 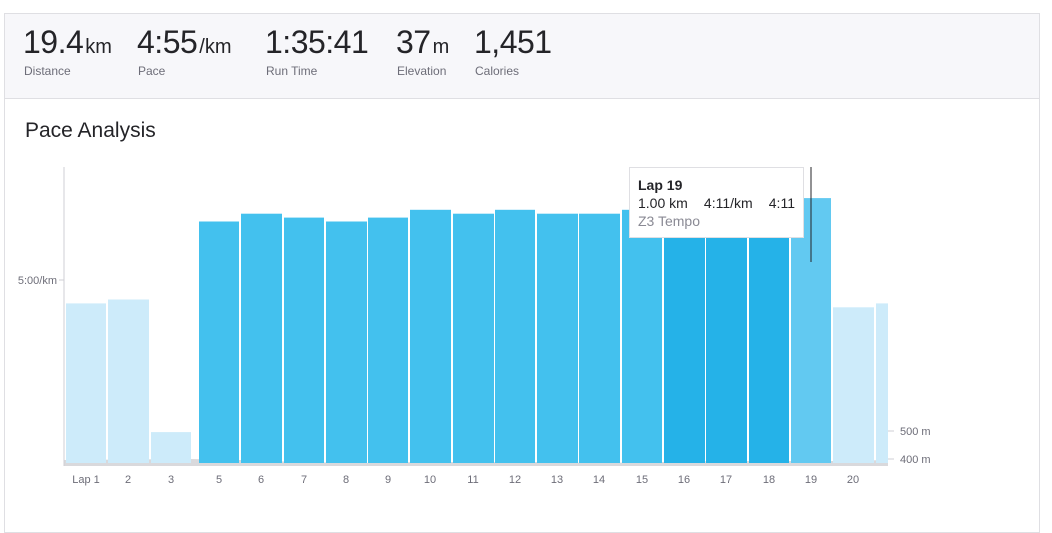 What do you see at coordinates (422, 71) in the screenshot?
I see `stat-label: Elevation` at bounding box center [422, 71].